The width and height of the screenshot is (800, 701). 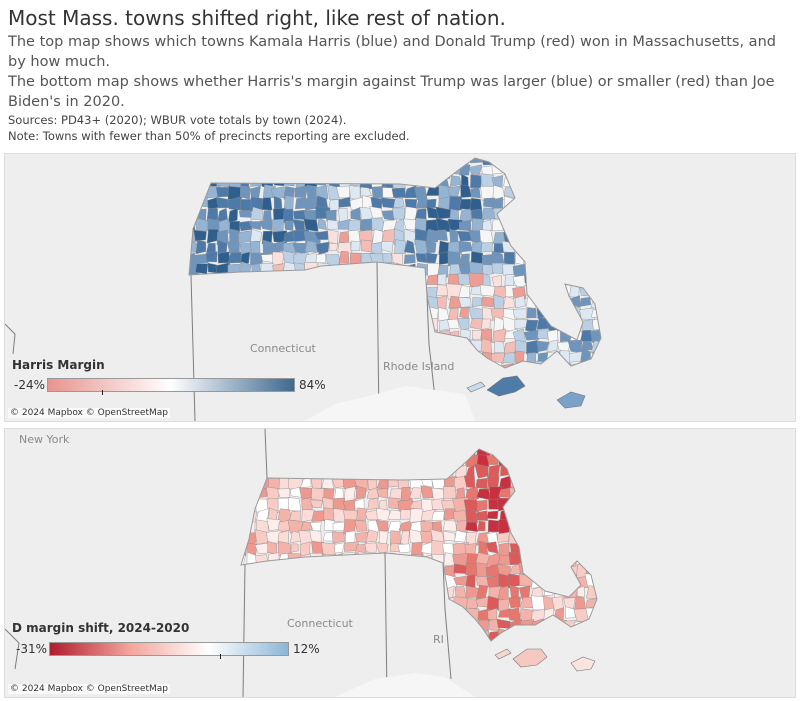 I want to click on legend-color-ramp, so click(x=169, y=649).